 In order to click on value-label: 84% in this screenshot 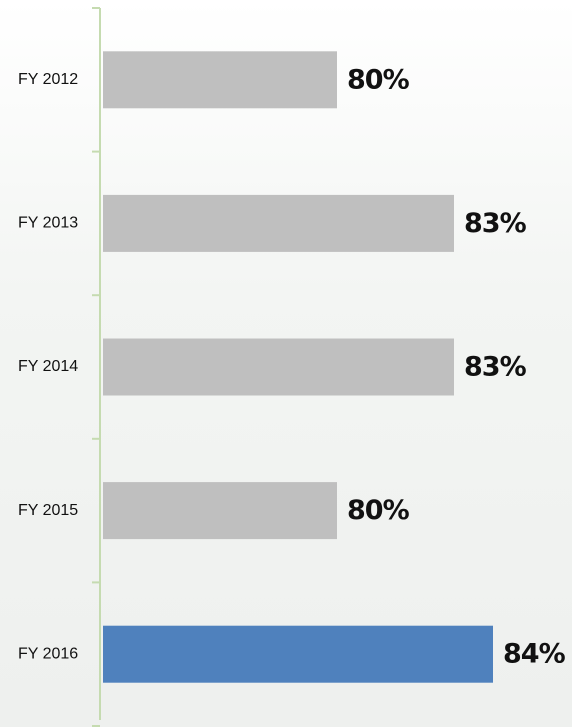, I will do `click(534, 654)`.